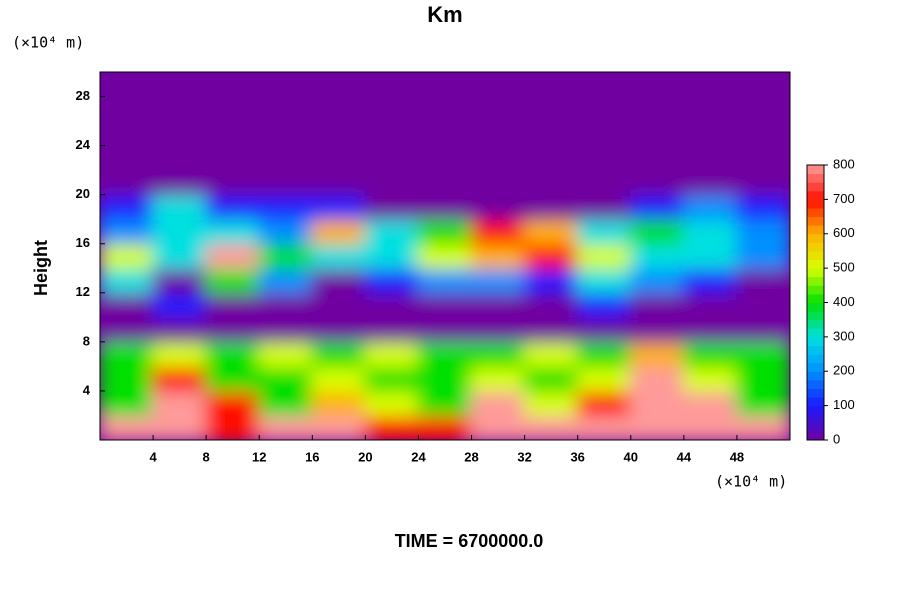  Describe the element at coordinates (524, 456) in the screenshot. I see `x-tick-label: 32` at that location.